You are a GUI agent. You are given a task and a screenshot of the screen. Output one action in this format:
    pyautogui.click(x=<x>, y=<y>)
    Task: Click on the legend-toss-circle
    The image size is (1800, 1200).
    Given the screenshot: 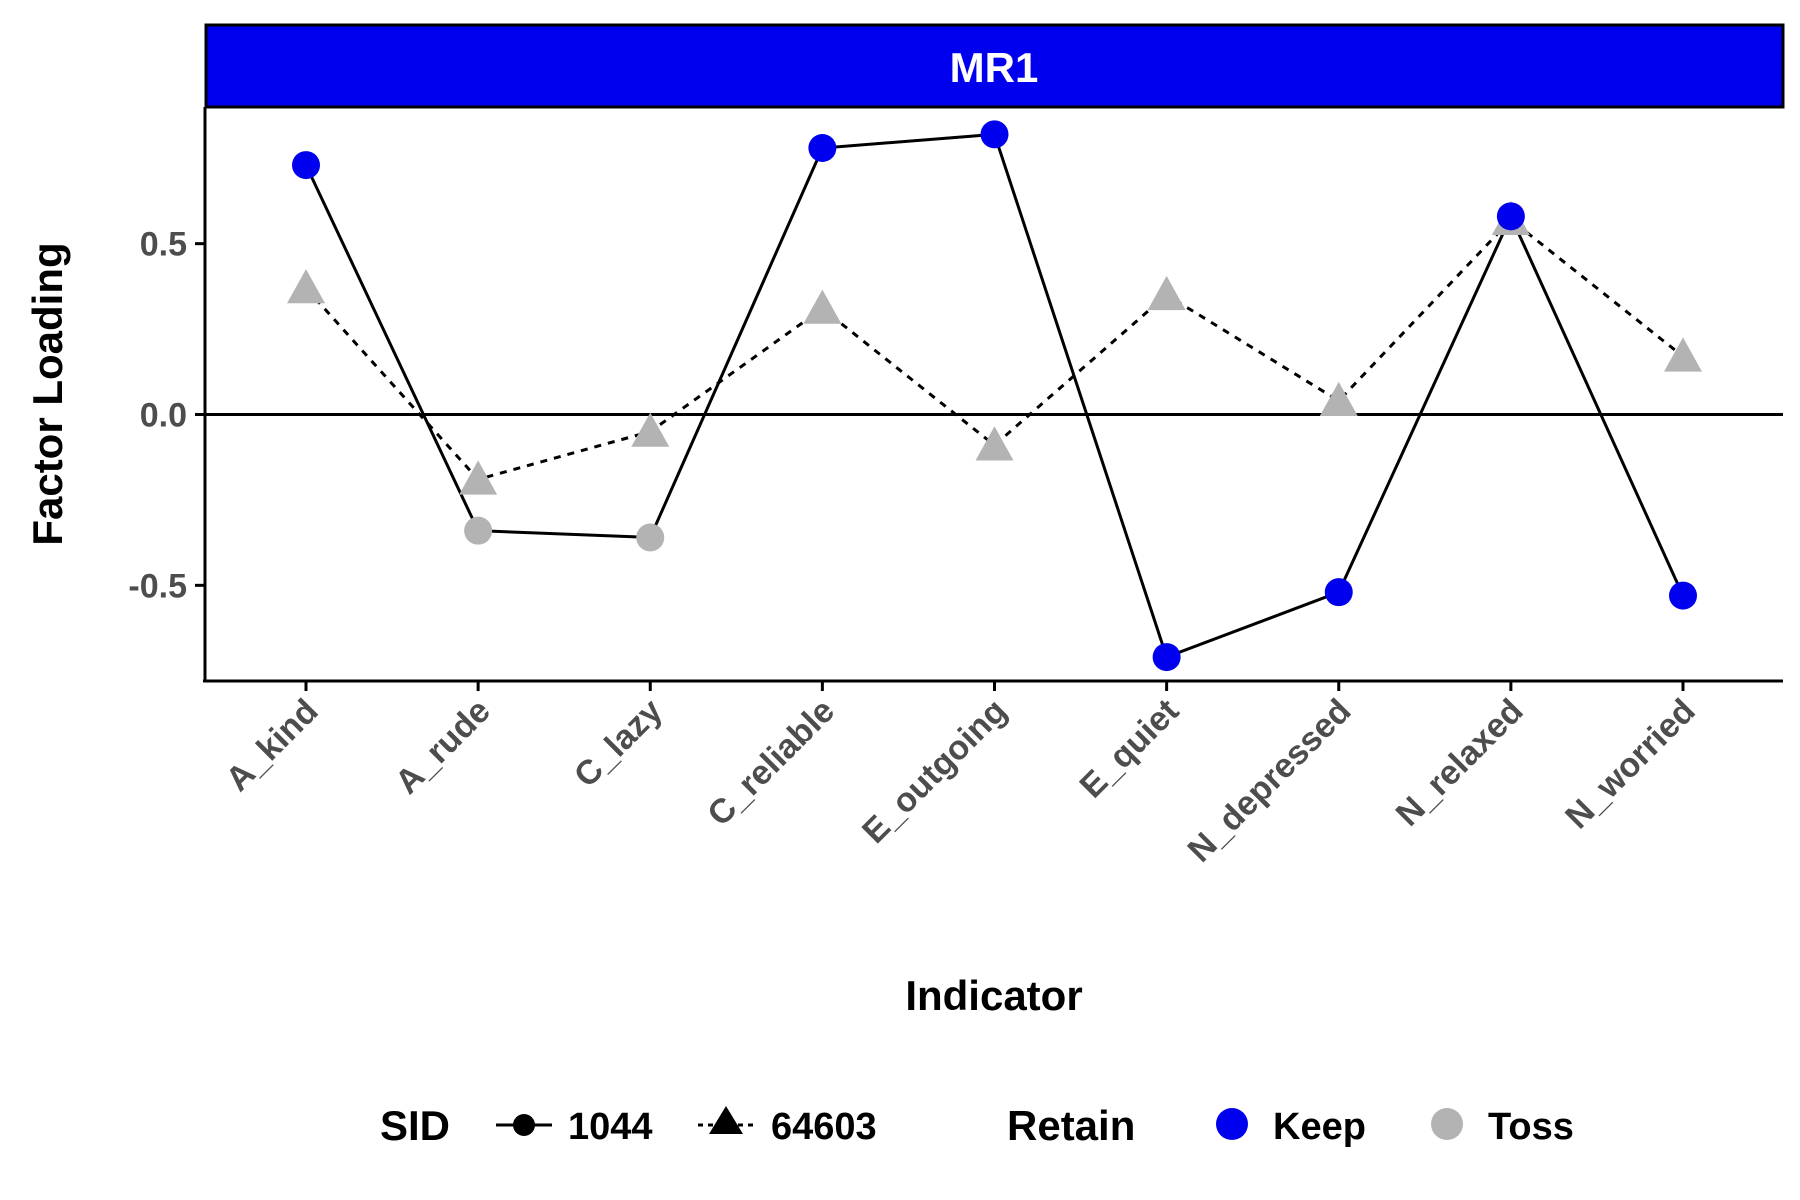 What is the action you would take?
    pyautogui.click(x=1447, y=1124)
    